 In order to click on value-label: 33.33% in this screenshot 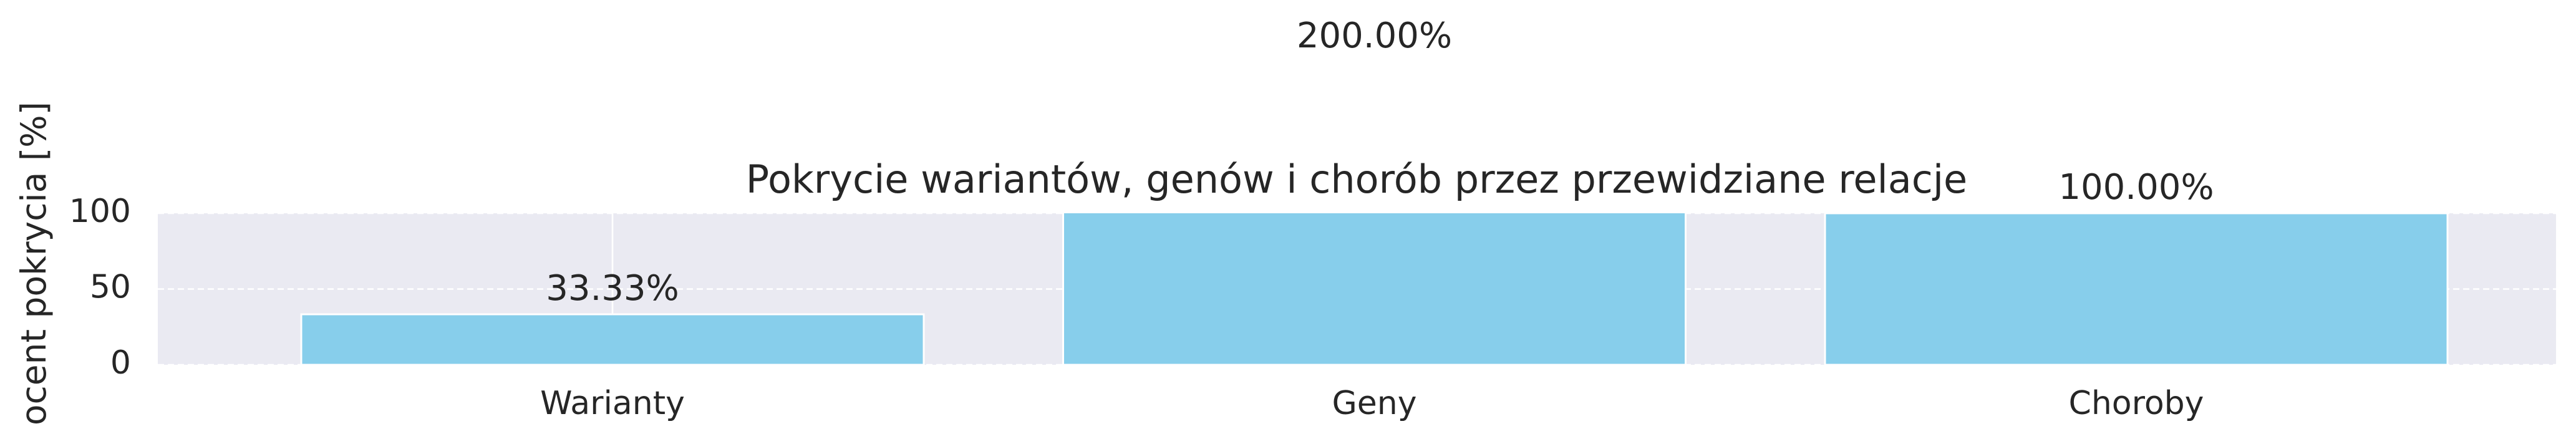, I will do `click(612, 288)`.